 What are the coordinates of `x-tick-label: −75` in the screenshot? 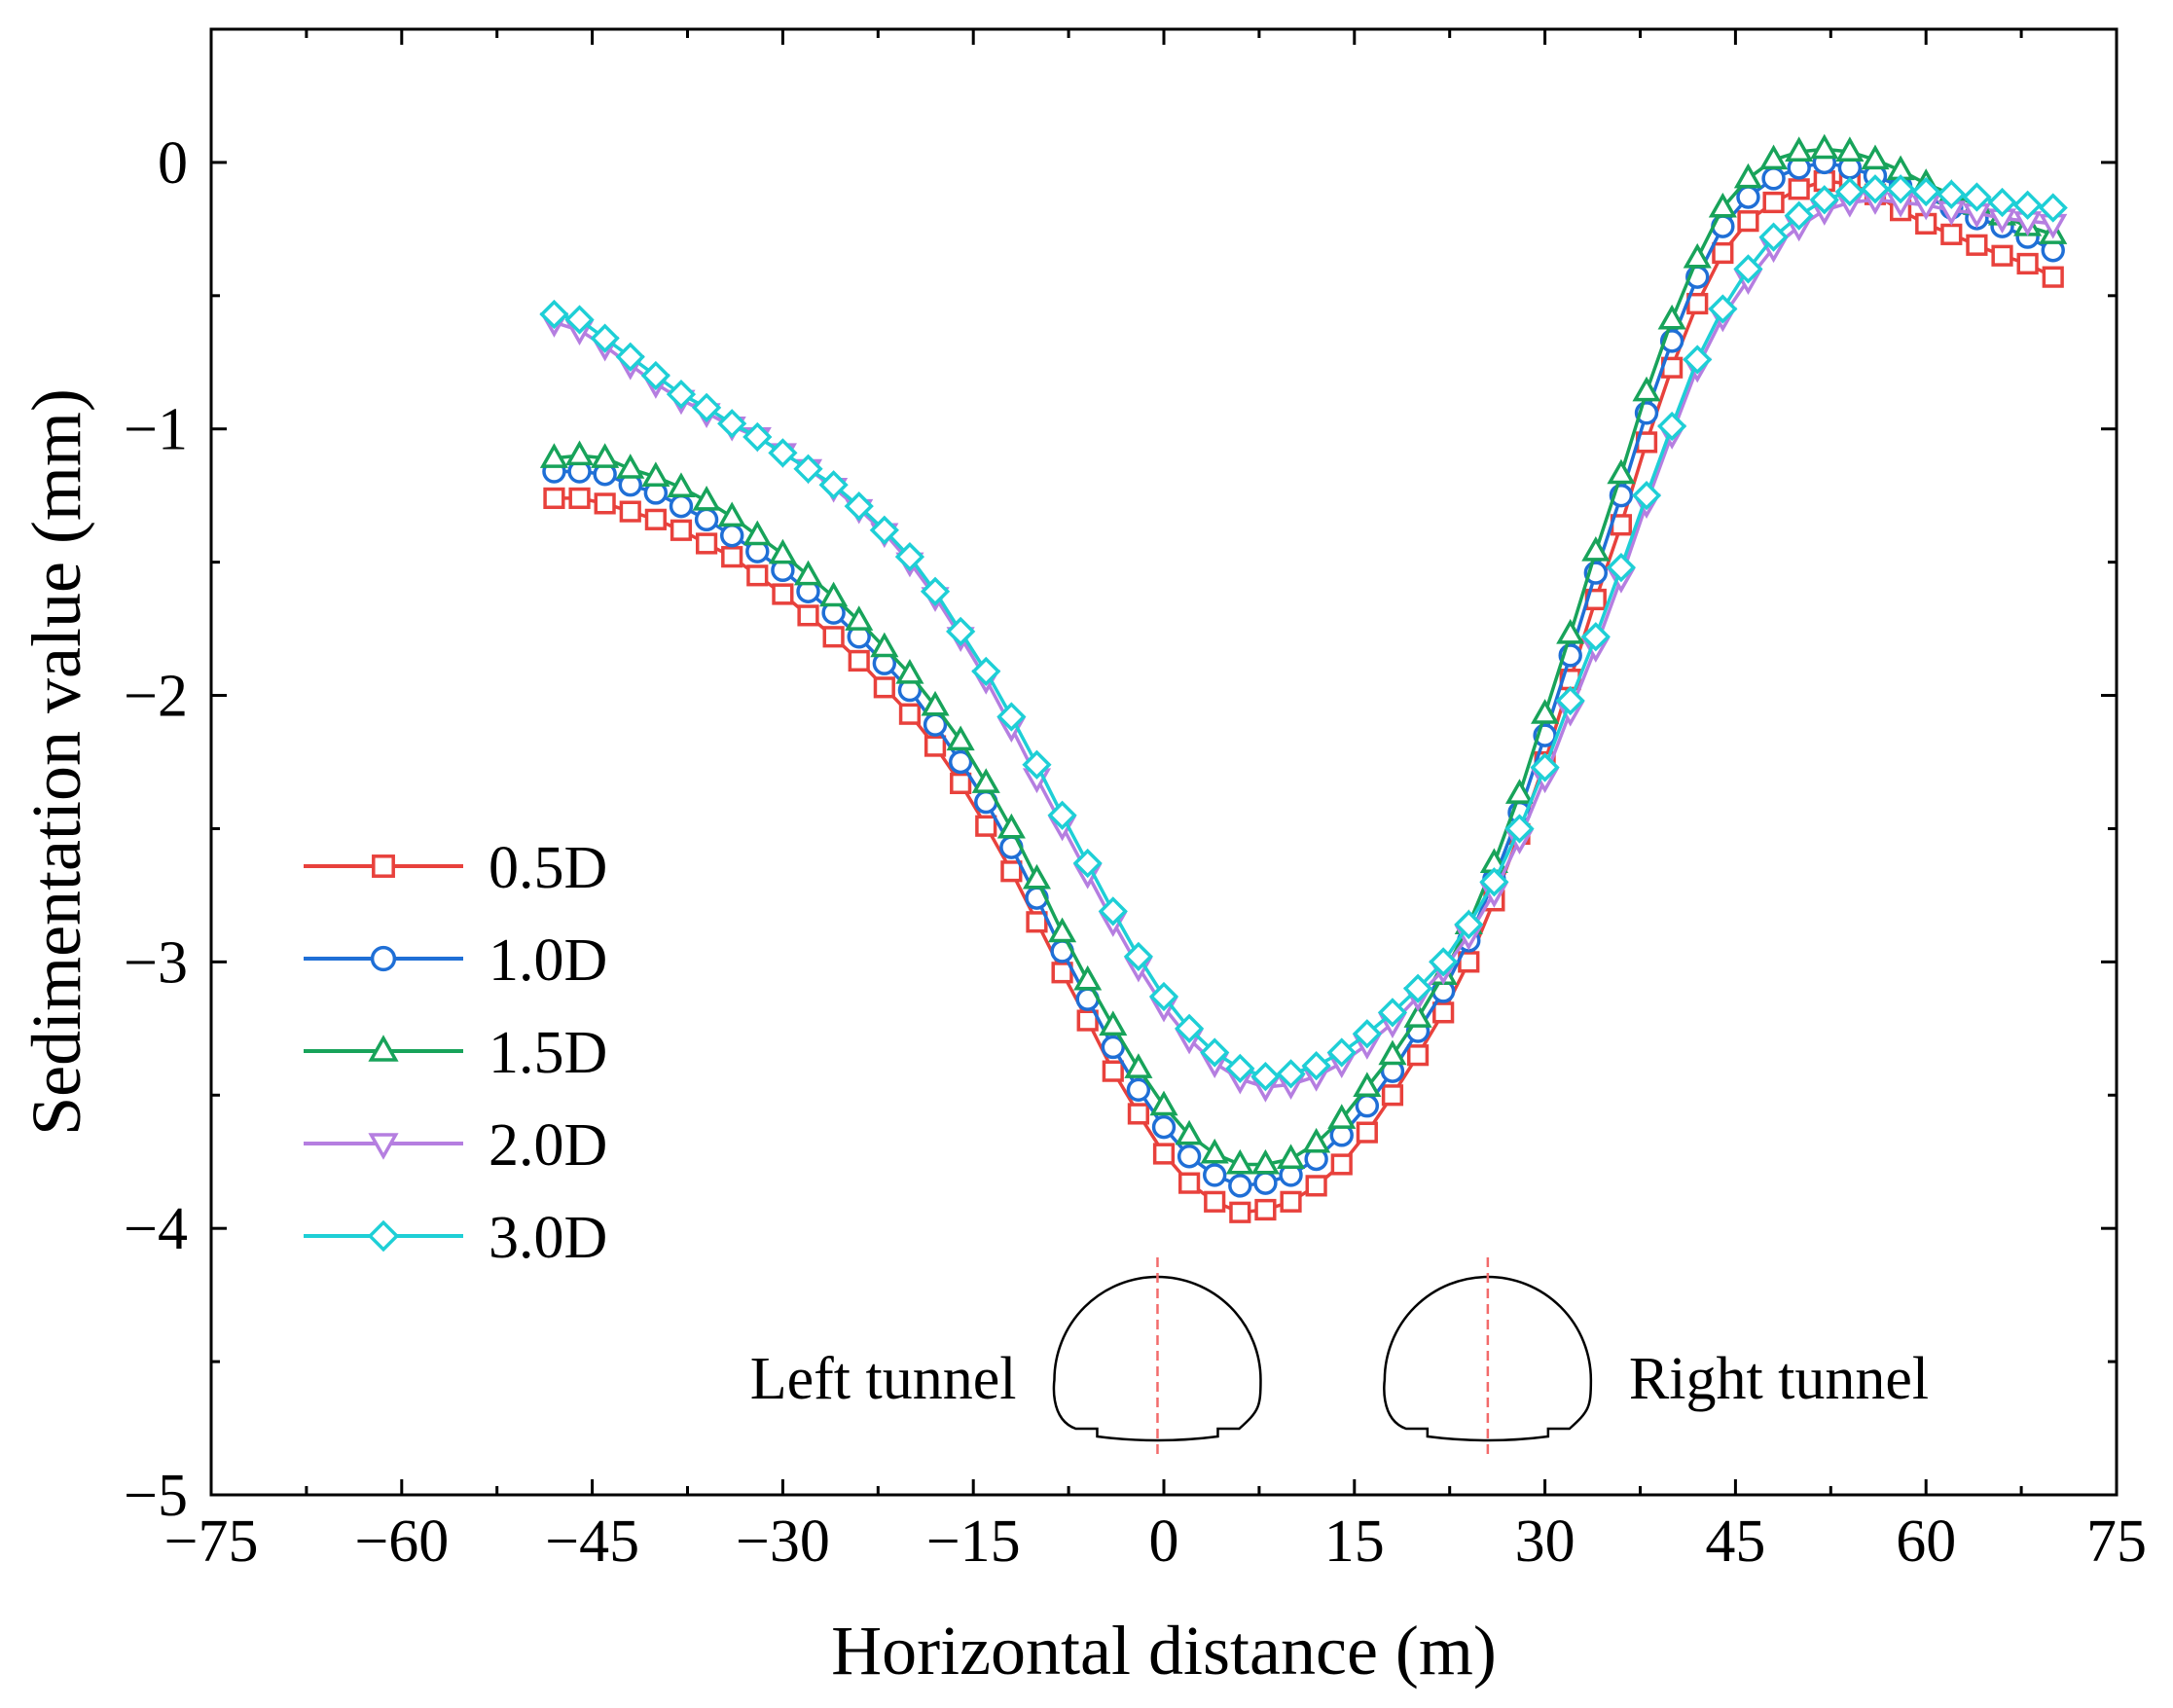 It's located at (211, 1541).